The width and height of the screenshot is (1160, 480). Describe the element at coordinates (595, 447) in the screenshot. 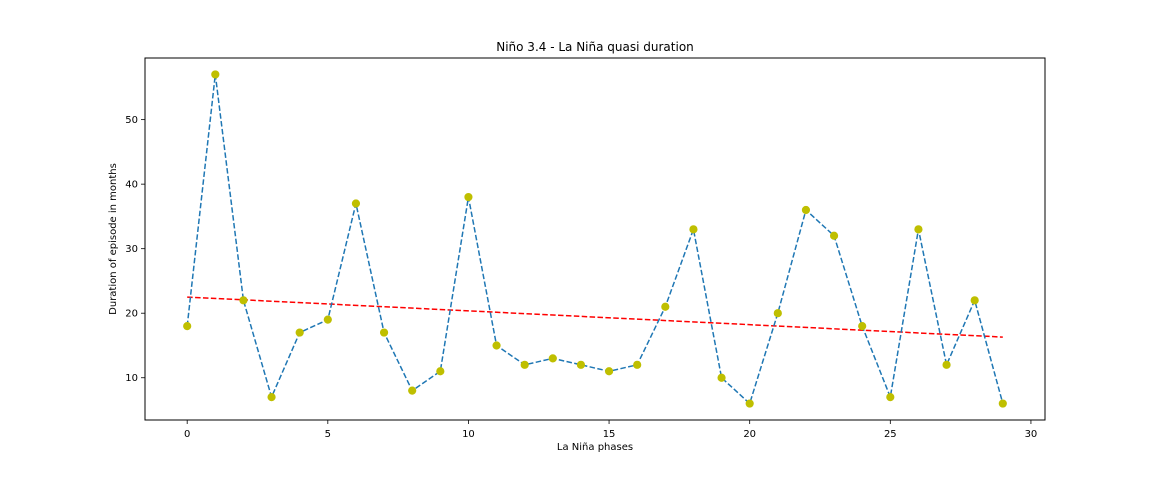

I see `x-axis-label: La Niña phases` at that location.